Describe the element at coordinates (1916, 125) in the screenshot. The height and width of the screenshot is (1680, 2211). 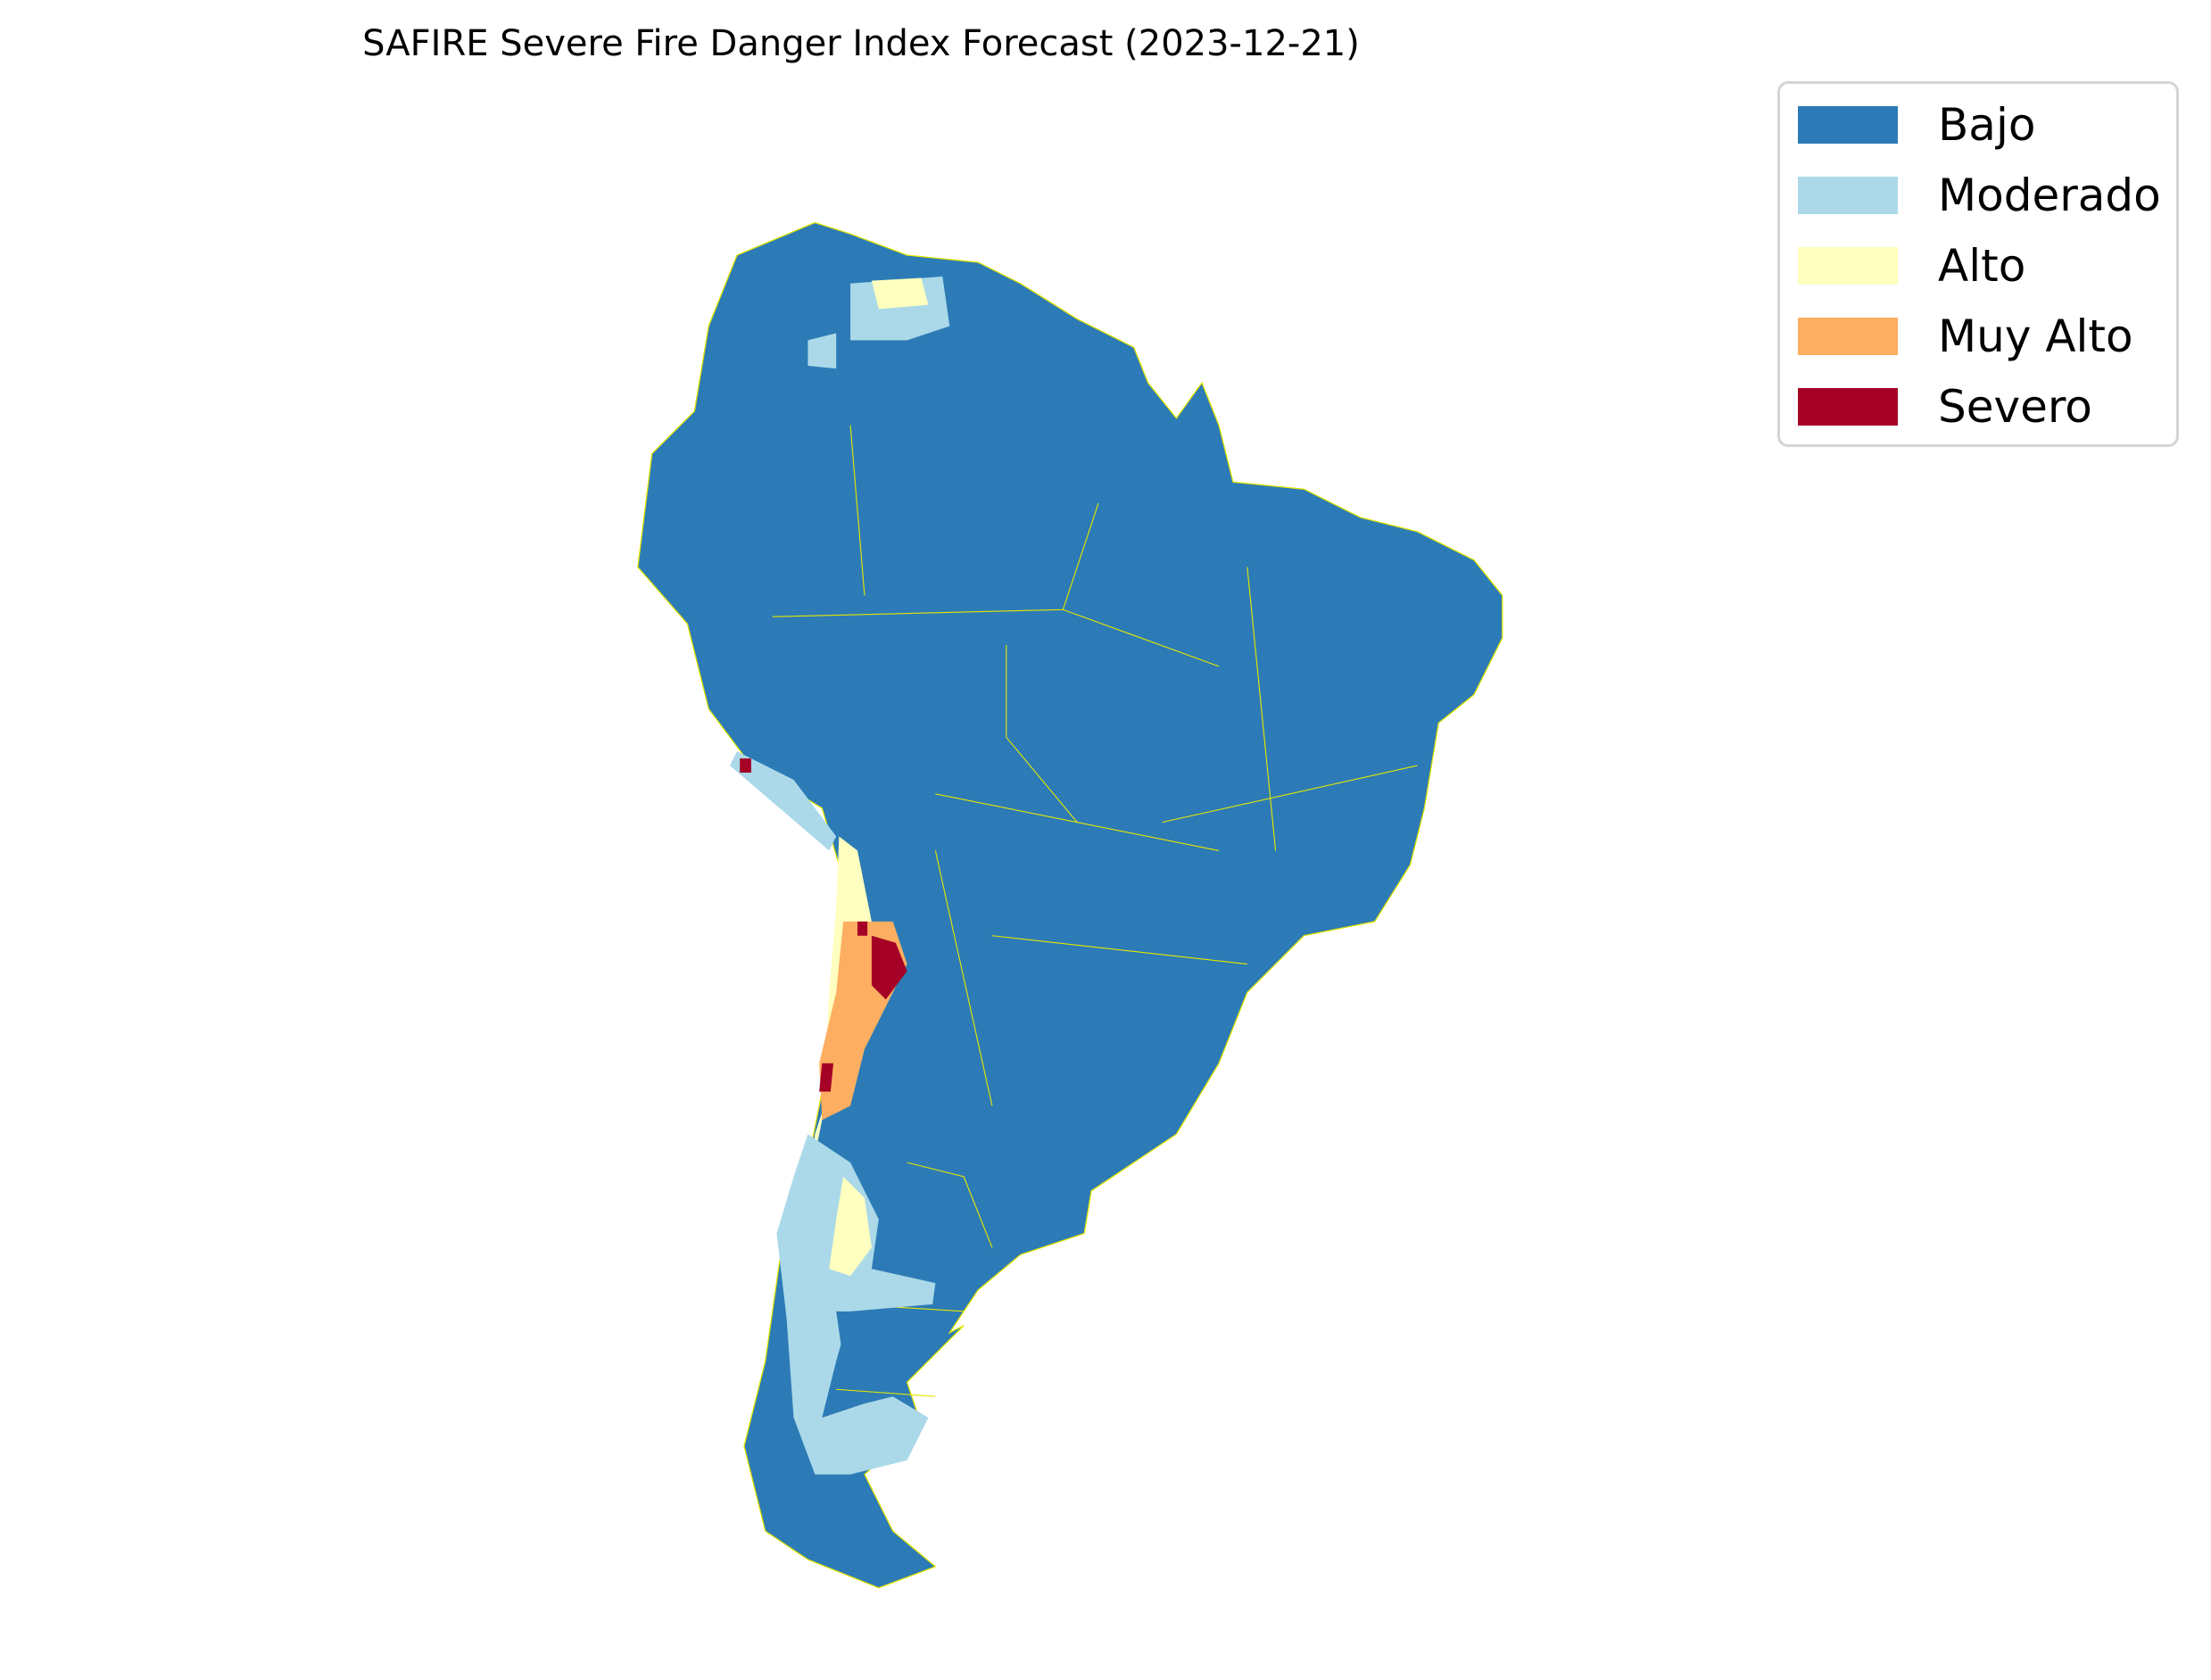
I see `legend-item-bajo: Bajo` at that location.